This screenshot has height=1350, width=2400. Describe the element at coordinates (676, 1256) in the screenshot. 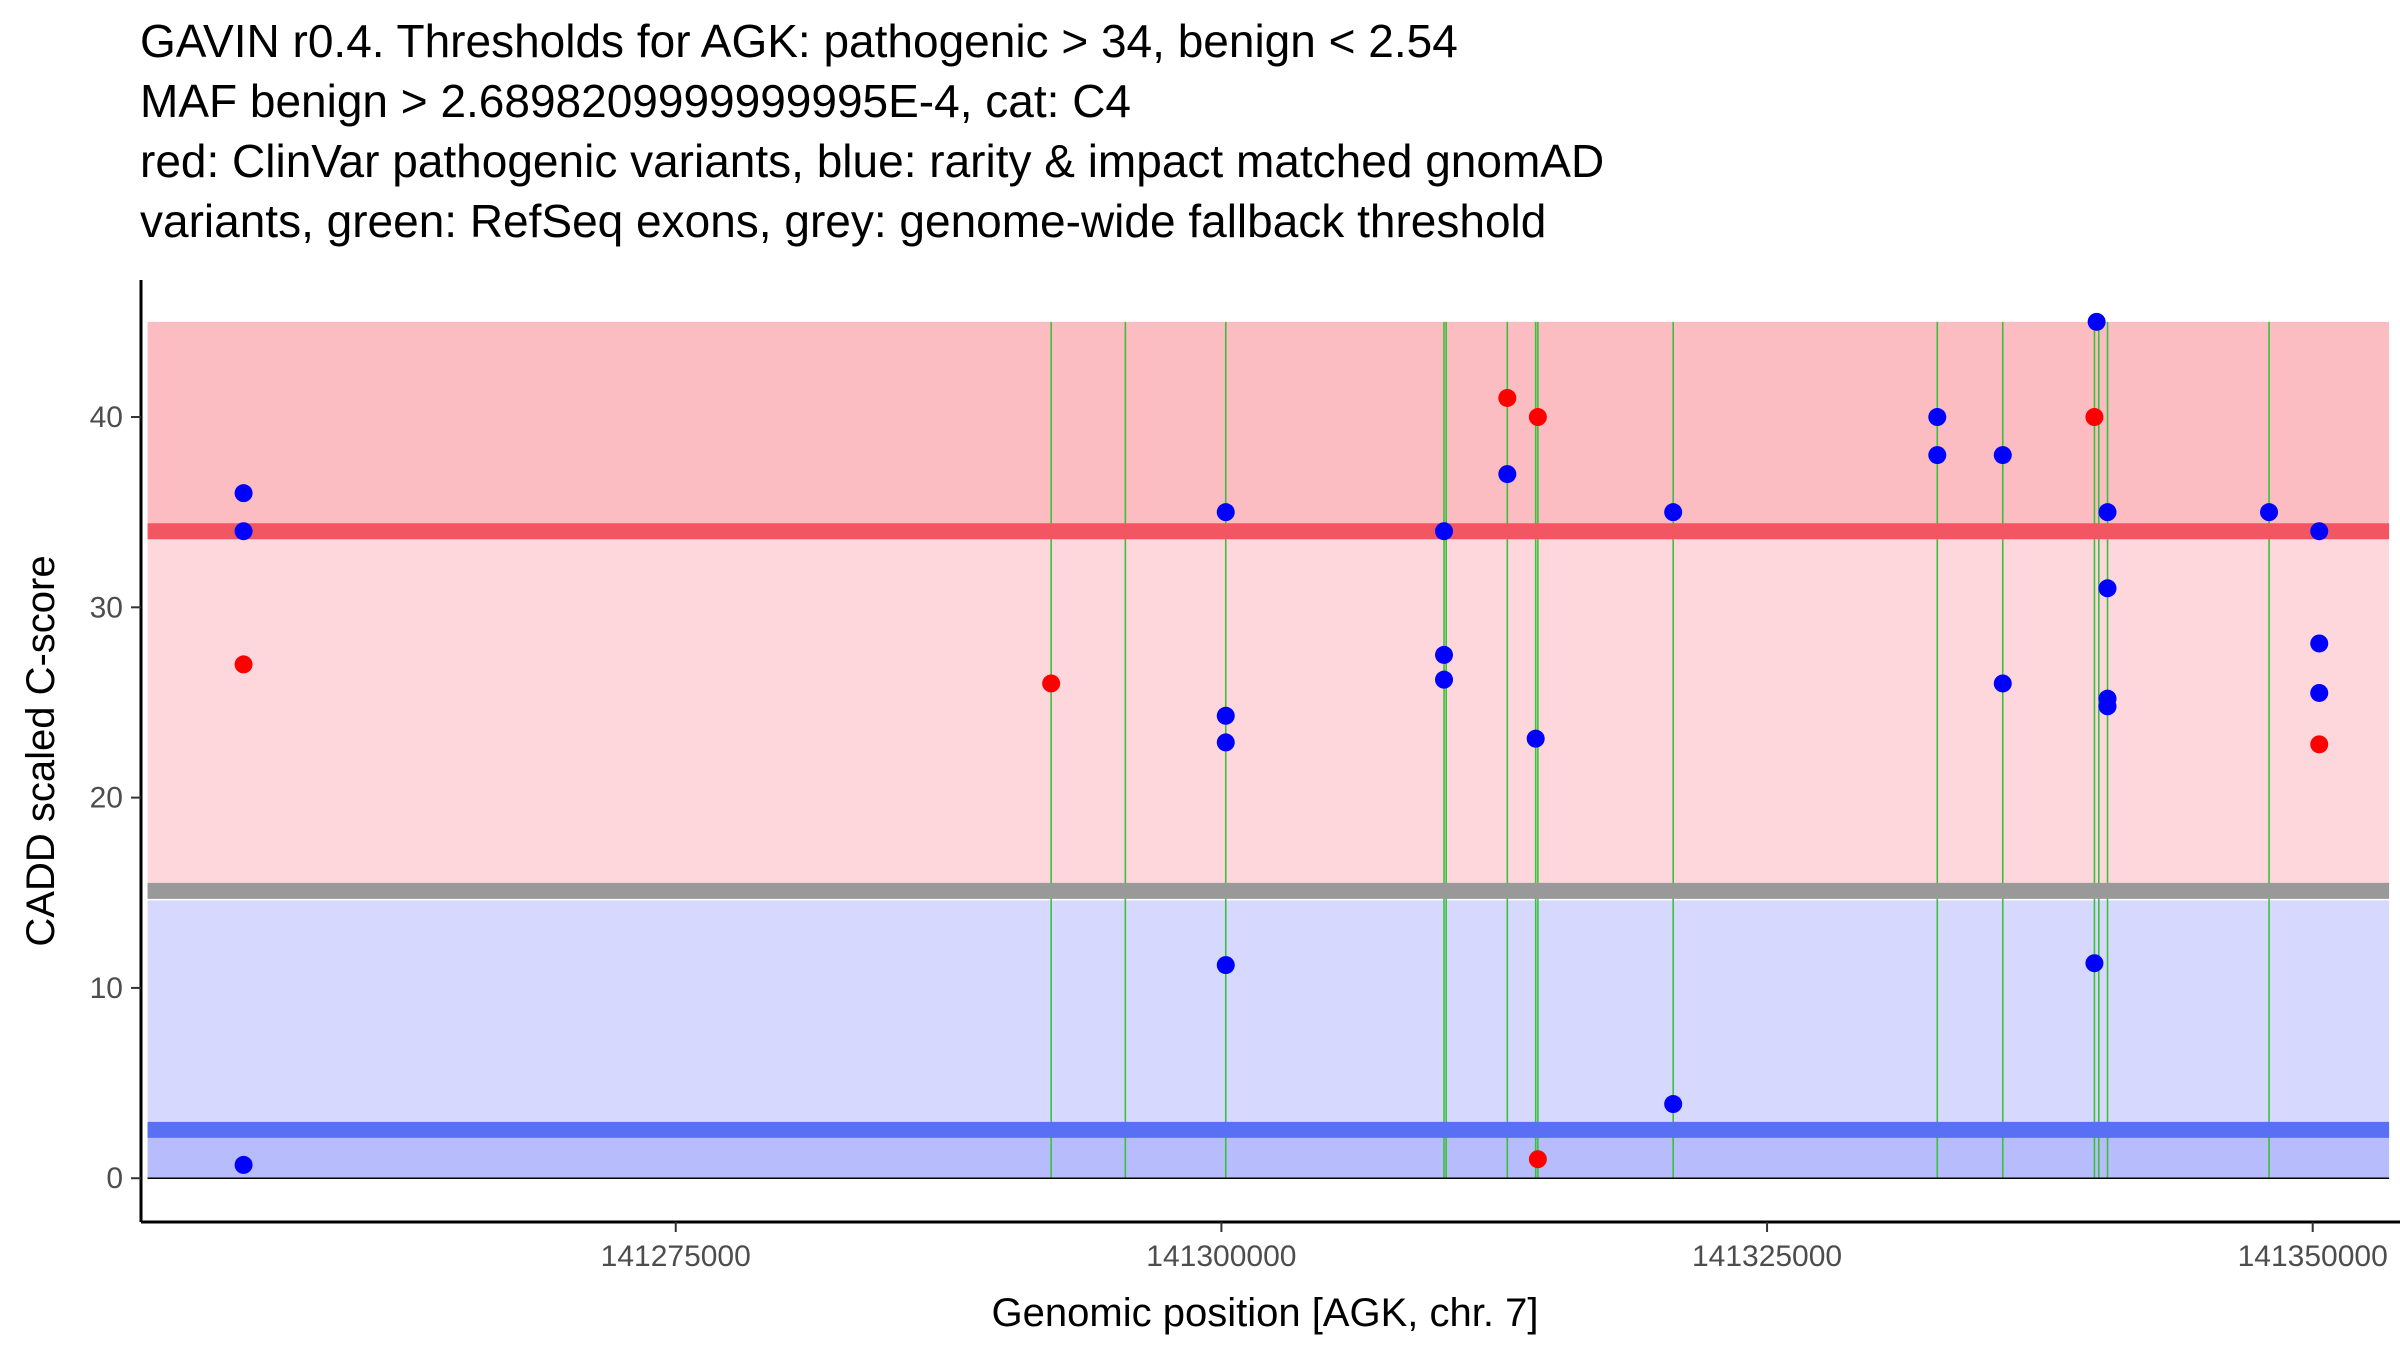

I see `x-tick-label-0: 141275000` at that location.